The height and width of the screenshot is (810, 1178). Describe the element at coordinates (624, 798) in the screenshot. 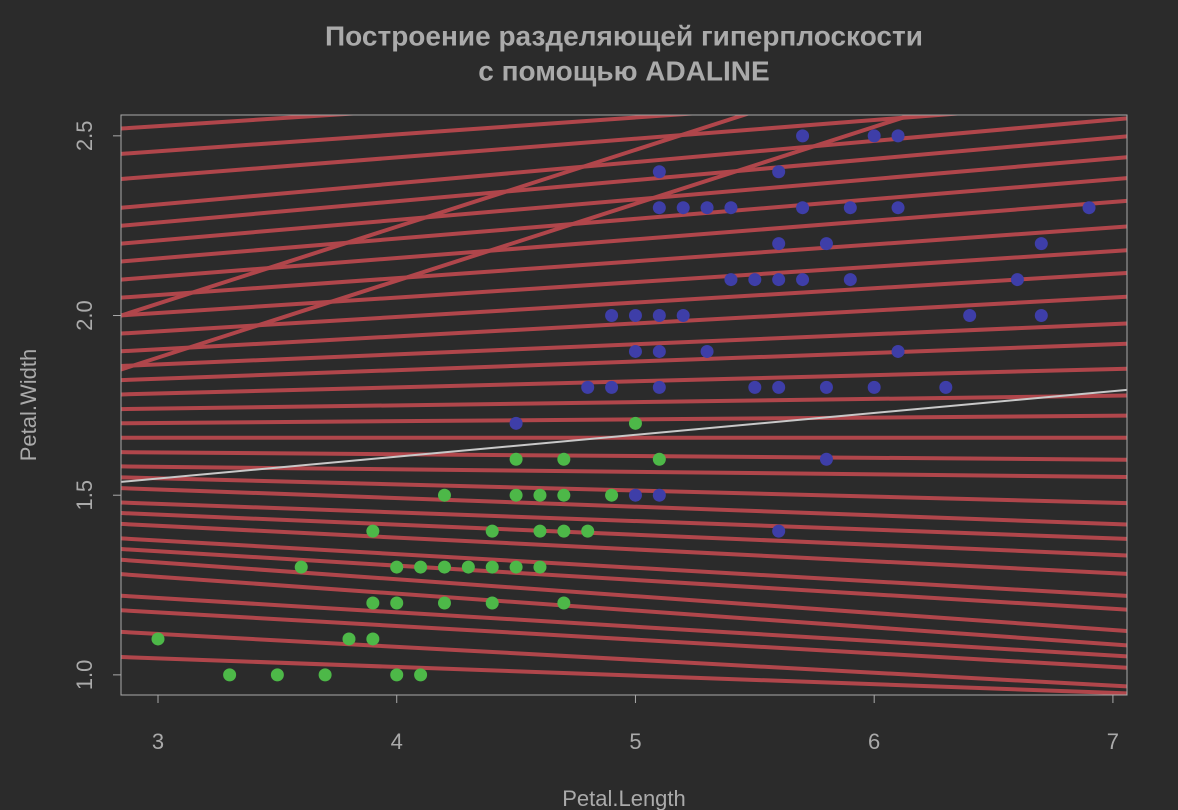

I see `x-axis-label: Petal.Length` at that location.